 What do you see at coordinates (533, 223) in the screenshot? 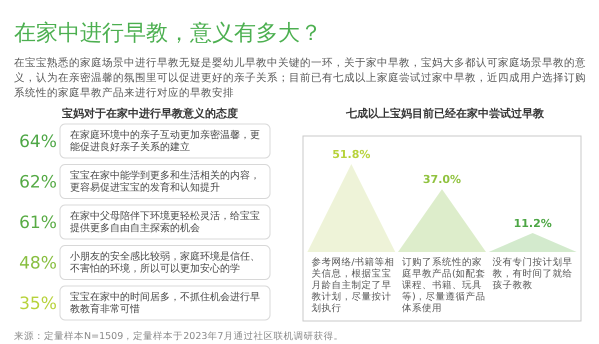
I see `data-label: 11.2%` at bounding box center [533, 223].